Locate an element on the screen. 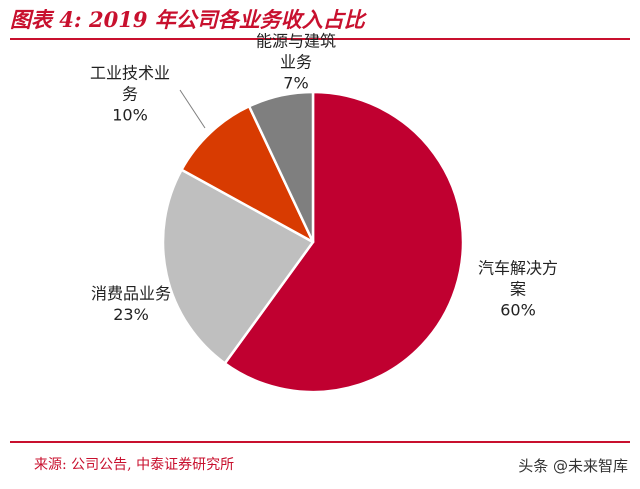  slice-percent-label: 10% is located at coordinates (130, 115).